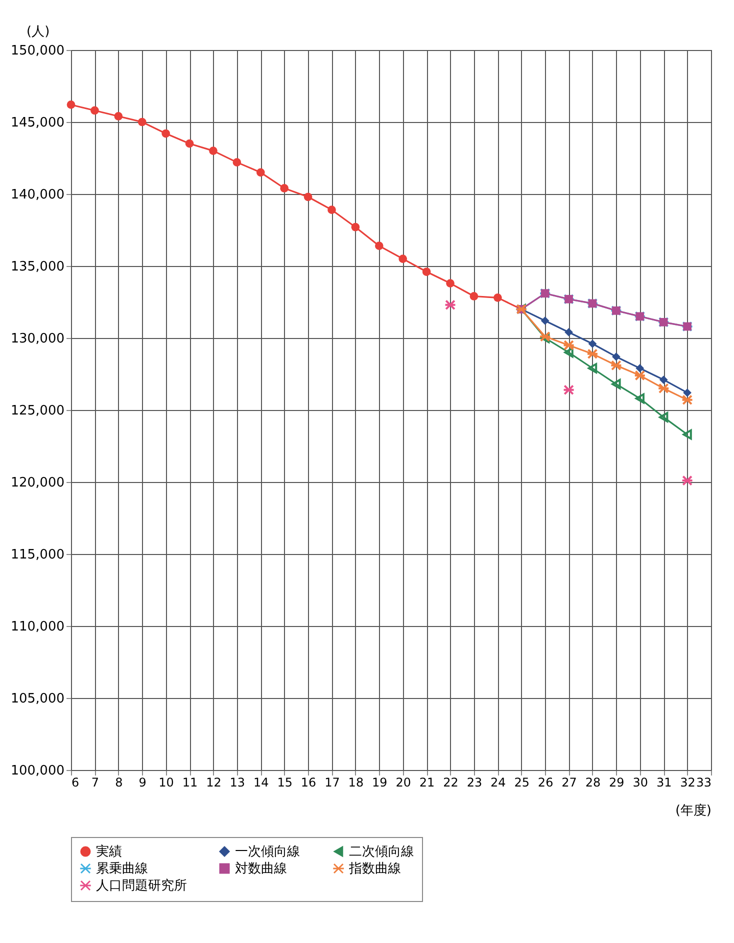 This screenshot has width=734, height=943. I want to click on y-tick-label: 150,000, so click(37, 51).